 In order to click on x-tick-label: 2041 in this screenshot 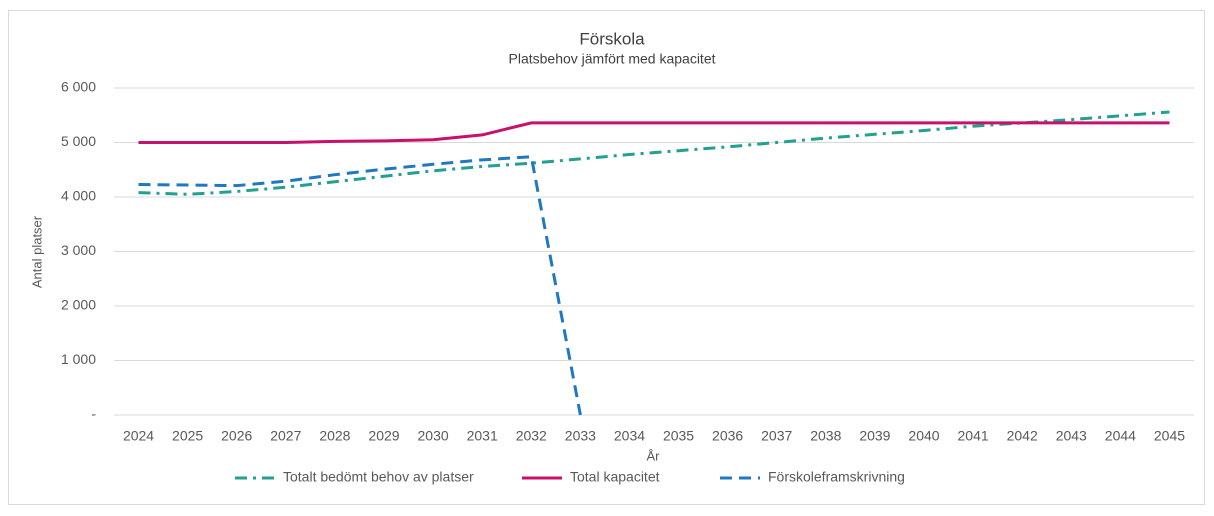, I will do `click(973, 436)`.